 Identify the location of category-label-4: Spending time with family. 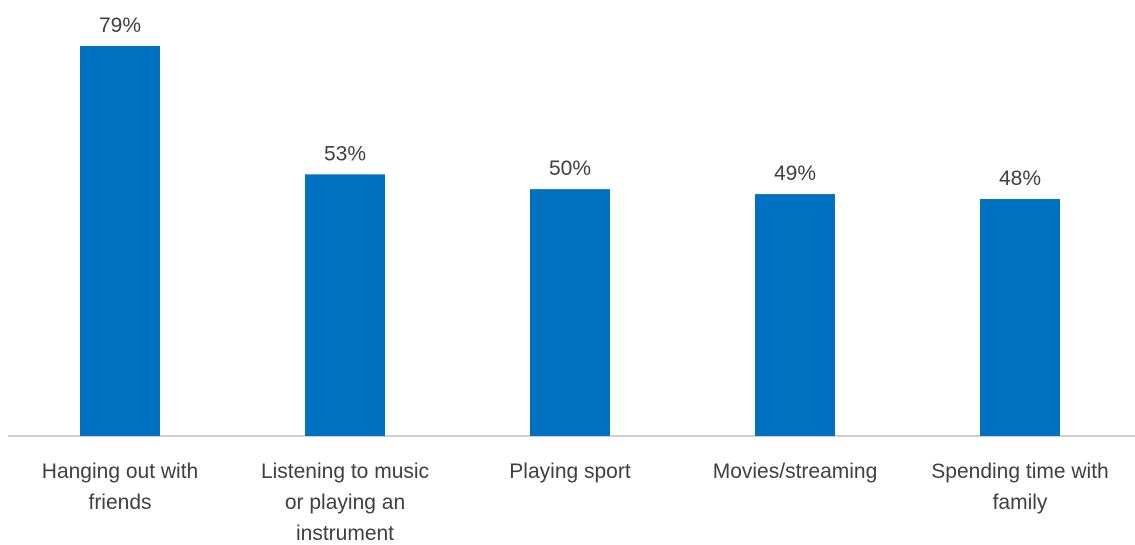
(1019, 487).